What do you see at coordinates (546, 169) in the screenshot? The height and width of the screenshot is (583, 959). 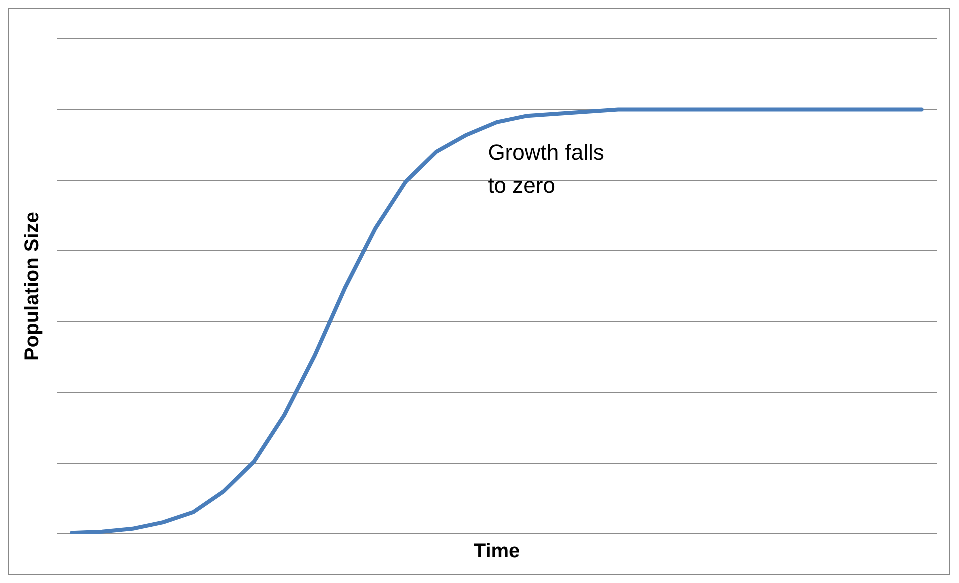 I see `annotation: Growth falls to zero` at bounding box center [546, 169].